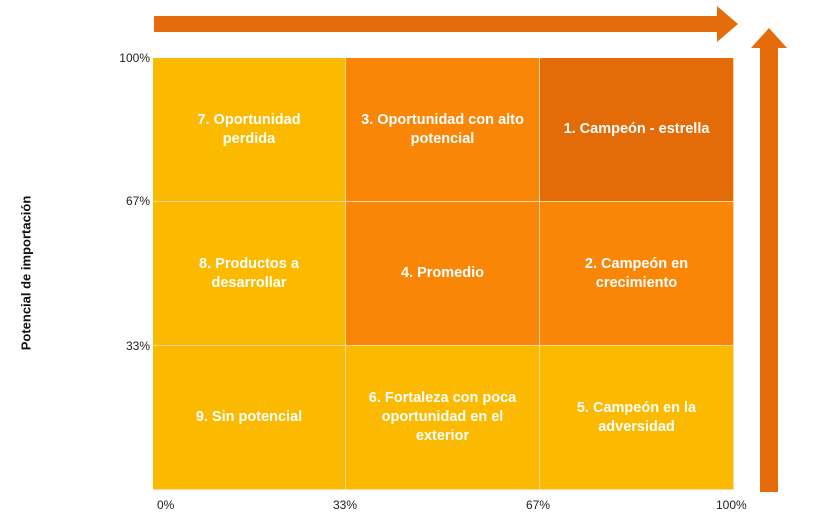 The width and height of the screenshot is (826, 529). I want to click on grid-cell-label-line: adversidad, so click(636, 426).